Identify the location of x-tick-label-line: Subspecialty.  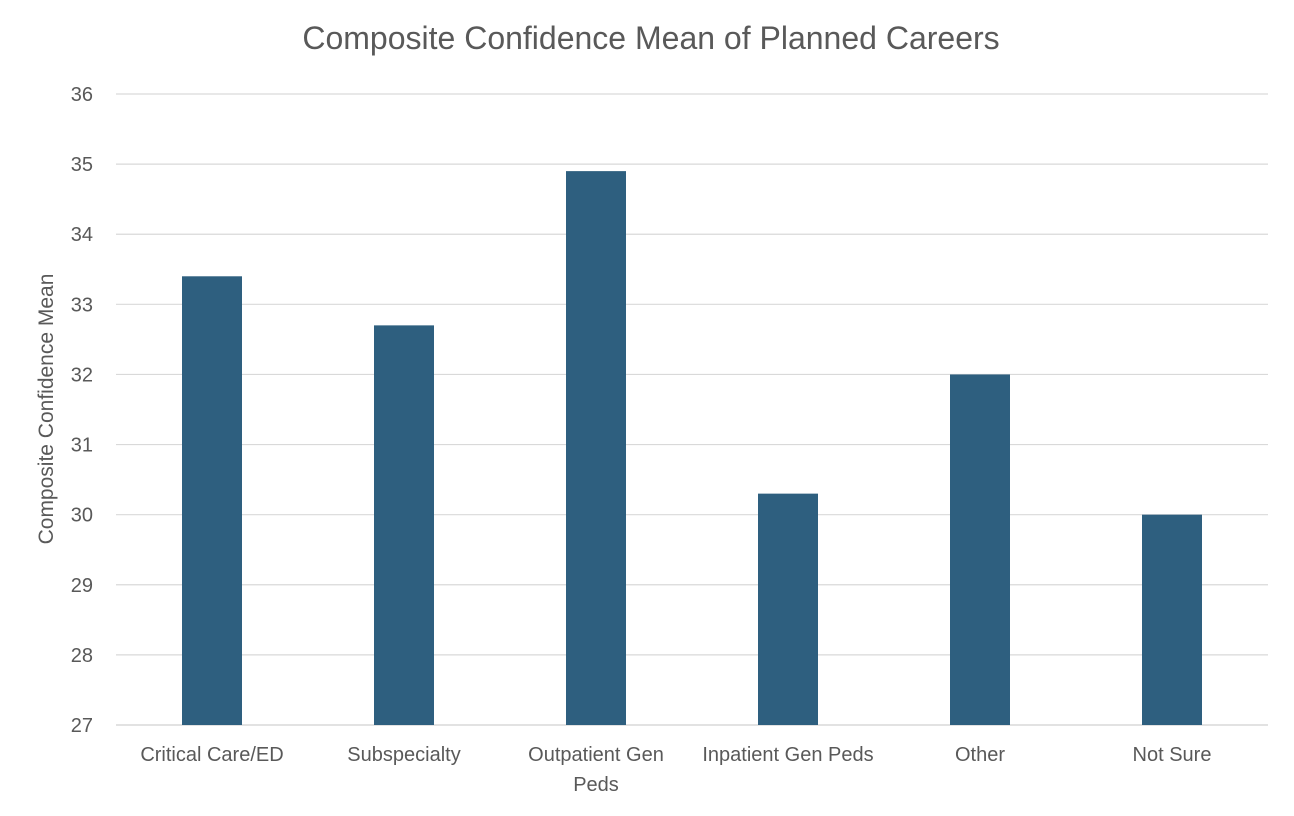
(403, 755).